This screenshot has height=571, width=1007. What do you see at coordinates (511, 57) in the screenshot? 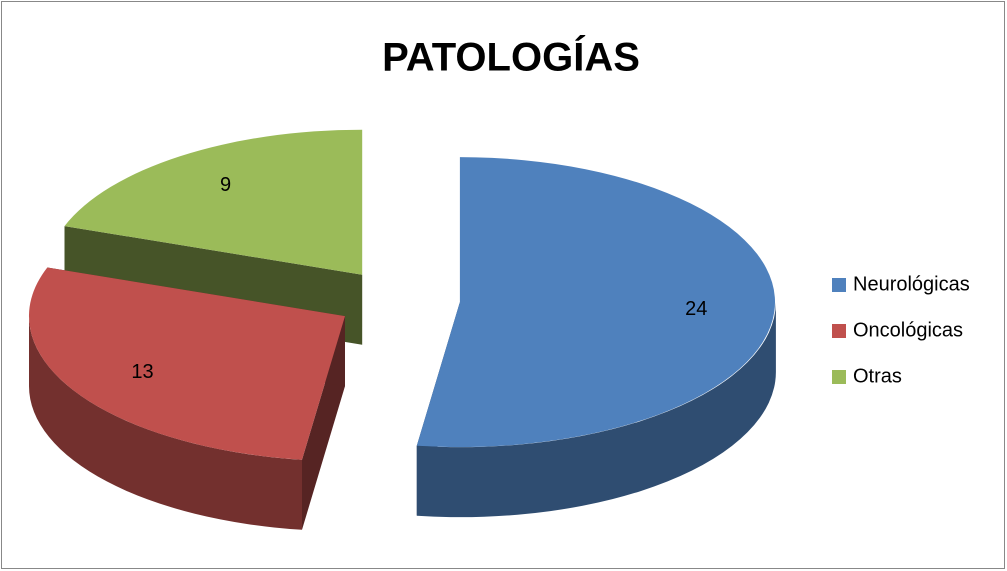
I see `chart-title: PATOLOGÍAS` at bounding box center [511, 57].